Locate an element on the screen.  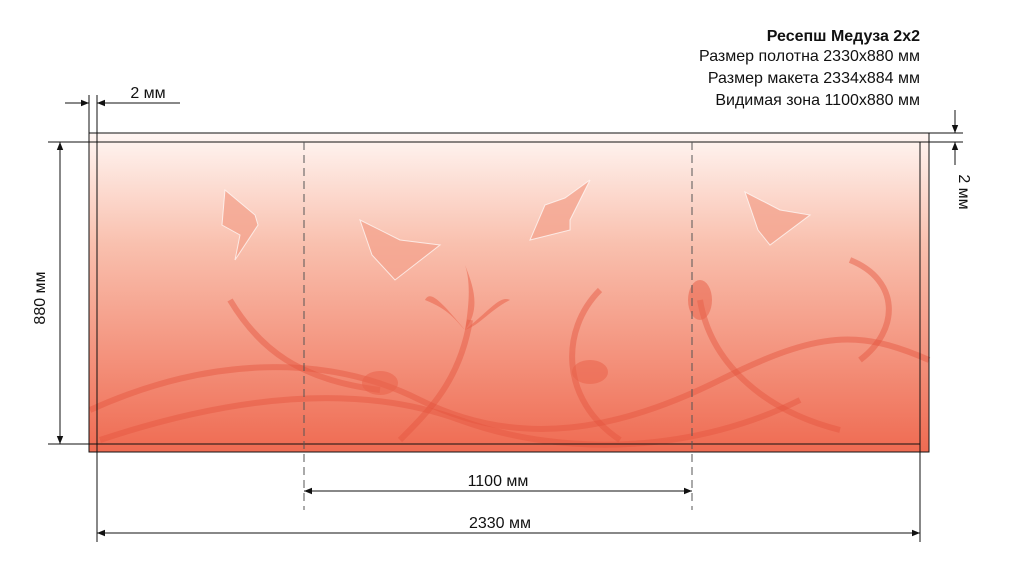
dim-top: 2 мм is located at coordinates (122, 113).